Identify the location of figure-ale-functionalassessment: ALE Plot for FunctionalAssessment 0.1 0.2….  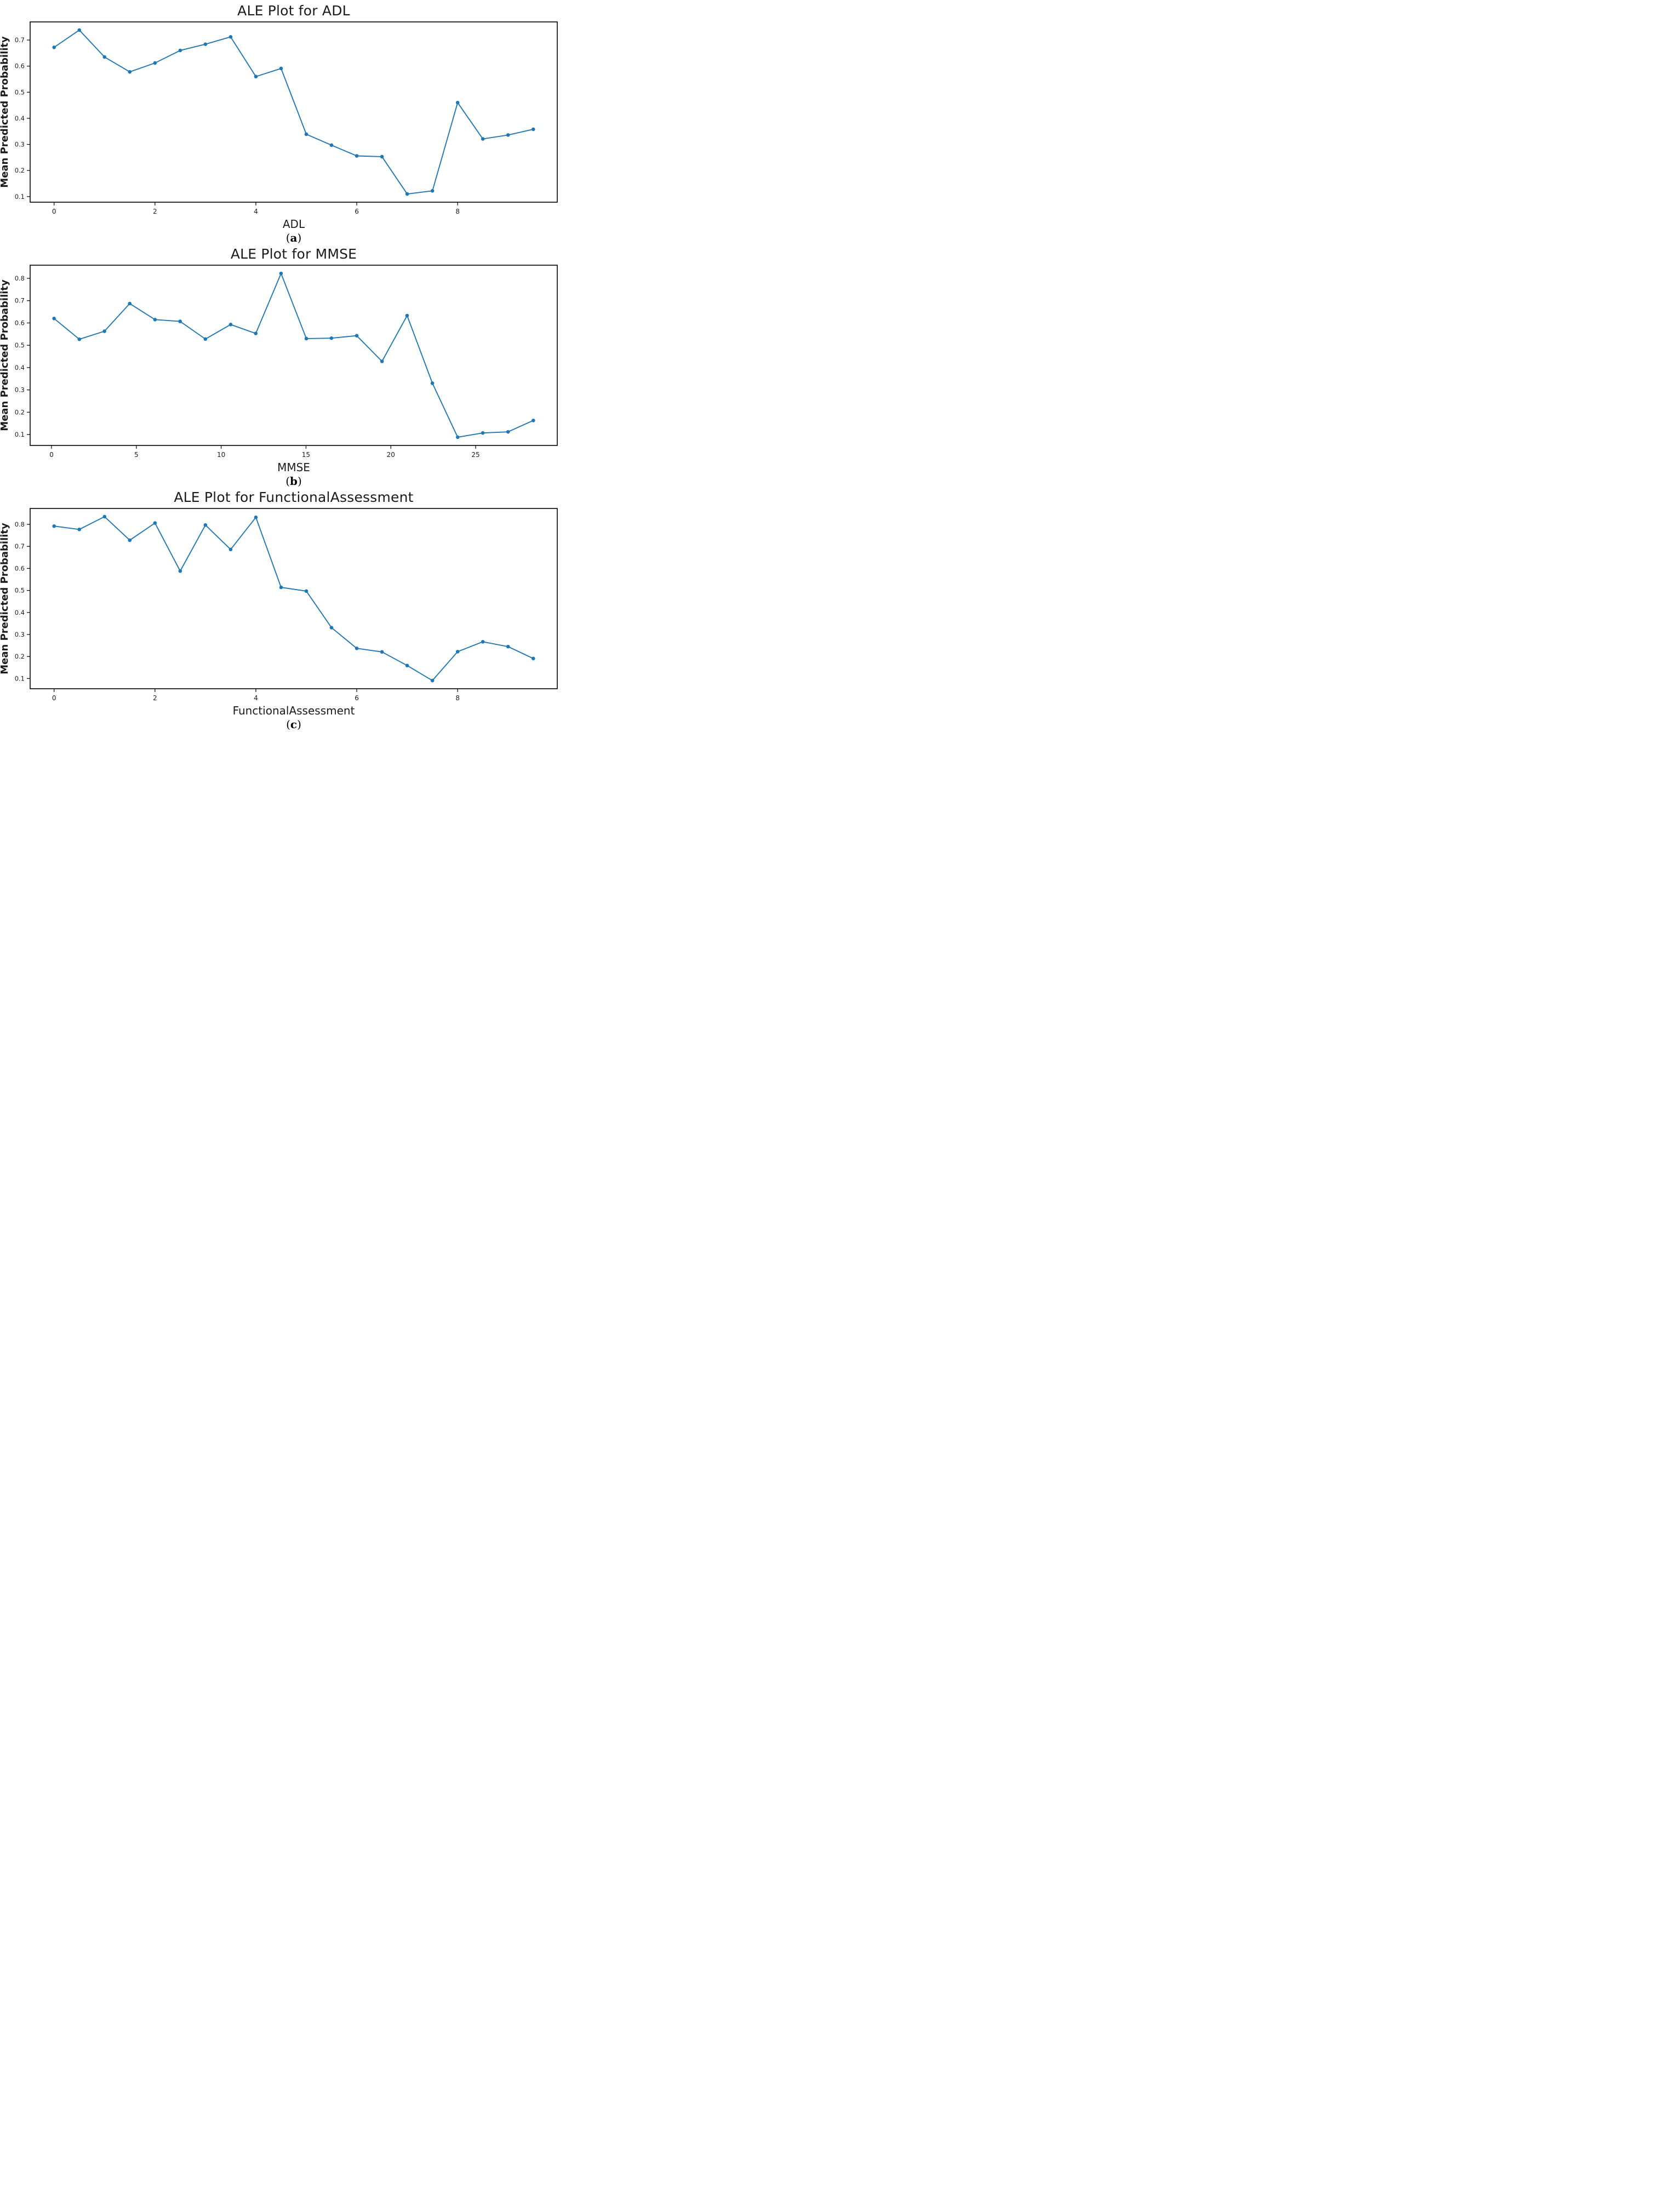
(280, 609).